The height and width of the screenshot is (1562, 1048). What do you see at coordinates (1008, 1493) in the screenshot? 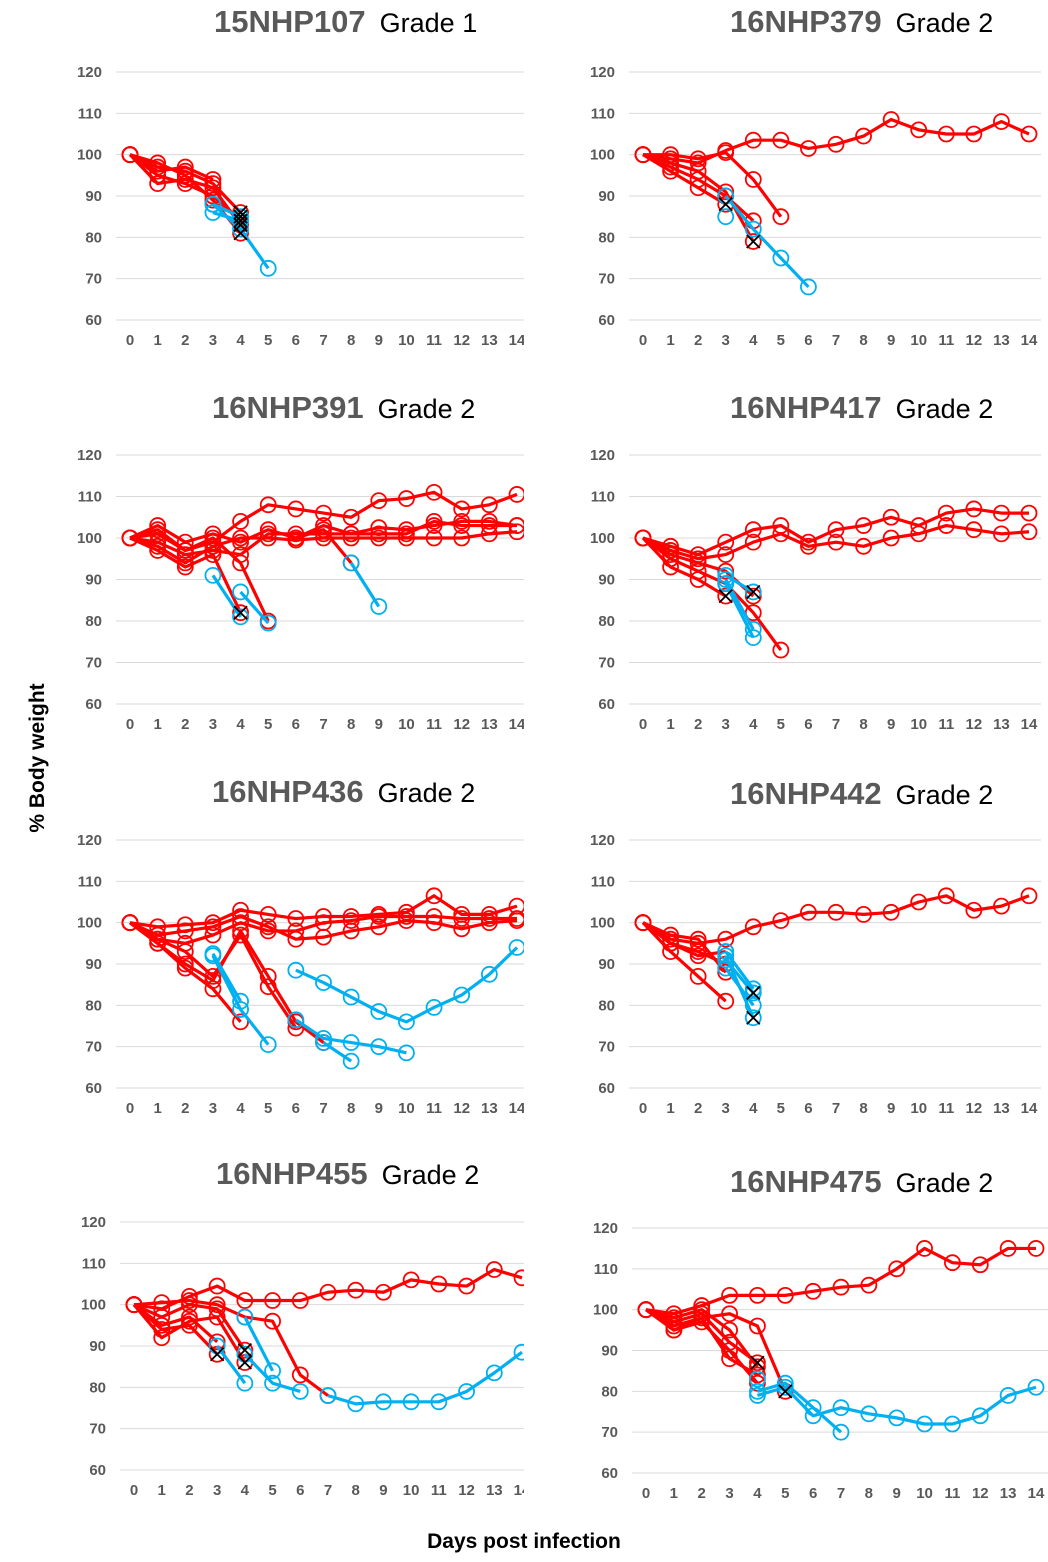
I see `x-tick-label: 13` at bounding box center [1008, 1493].